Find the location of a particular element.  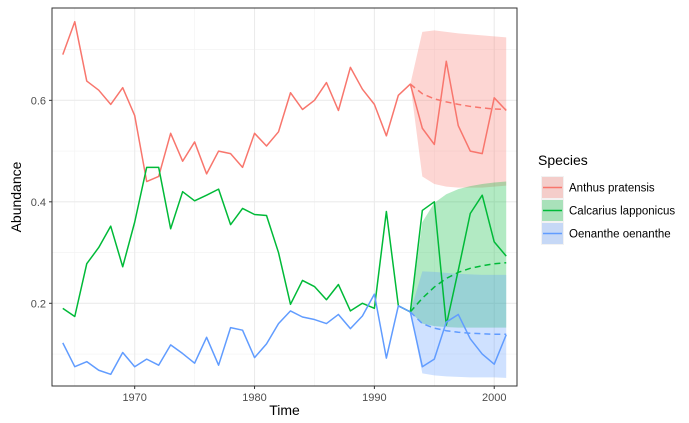

x-tick-label: 1970 is located at coordinates (134, 398).